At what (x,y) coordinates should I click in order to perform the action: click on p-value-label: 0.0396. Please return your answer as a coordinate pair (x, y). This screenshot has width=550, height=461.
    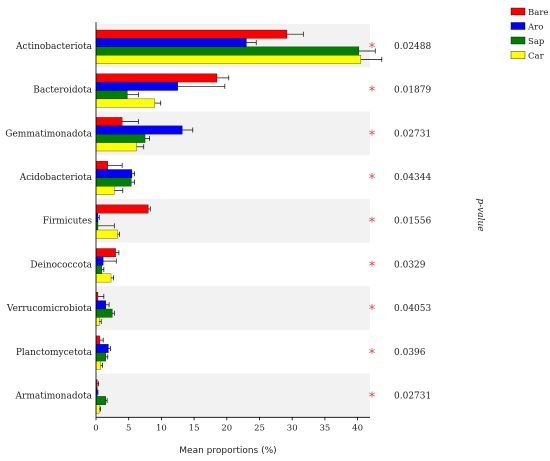
    Looking at the image, I should click on (410, 353).